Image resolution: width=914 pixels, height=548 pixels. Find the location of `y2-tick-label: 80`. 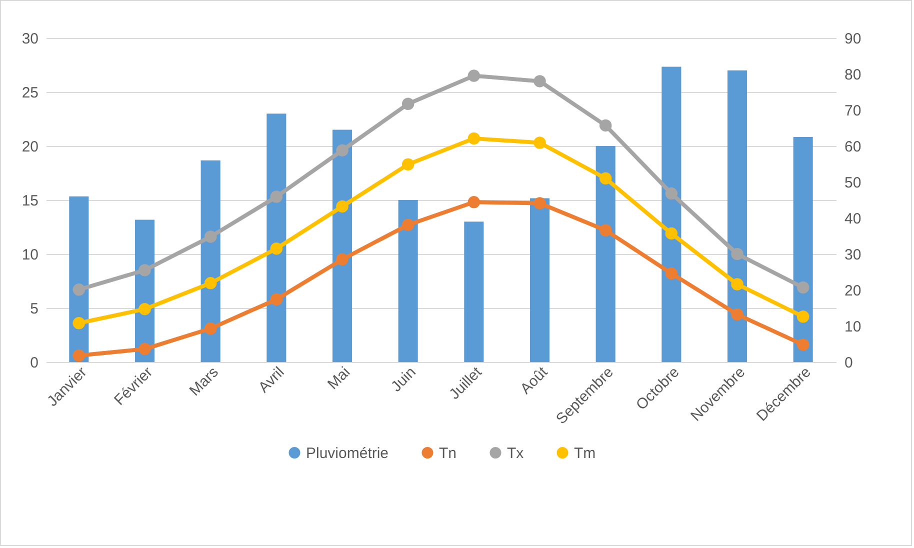

y2-tick-label: 80 is located at coordinates (853, 75).